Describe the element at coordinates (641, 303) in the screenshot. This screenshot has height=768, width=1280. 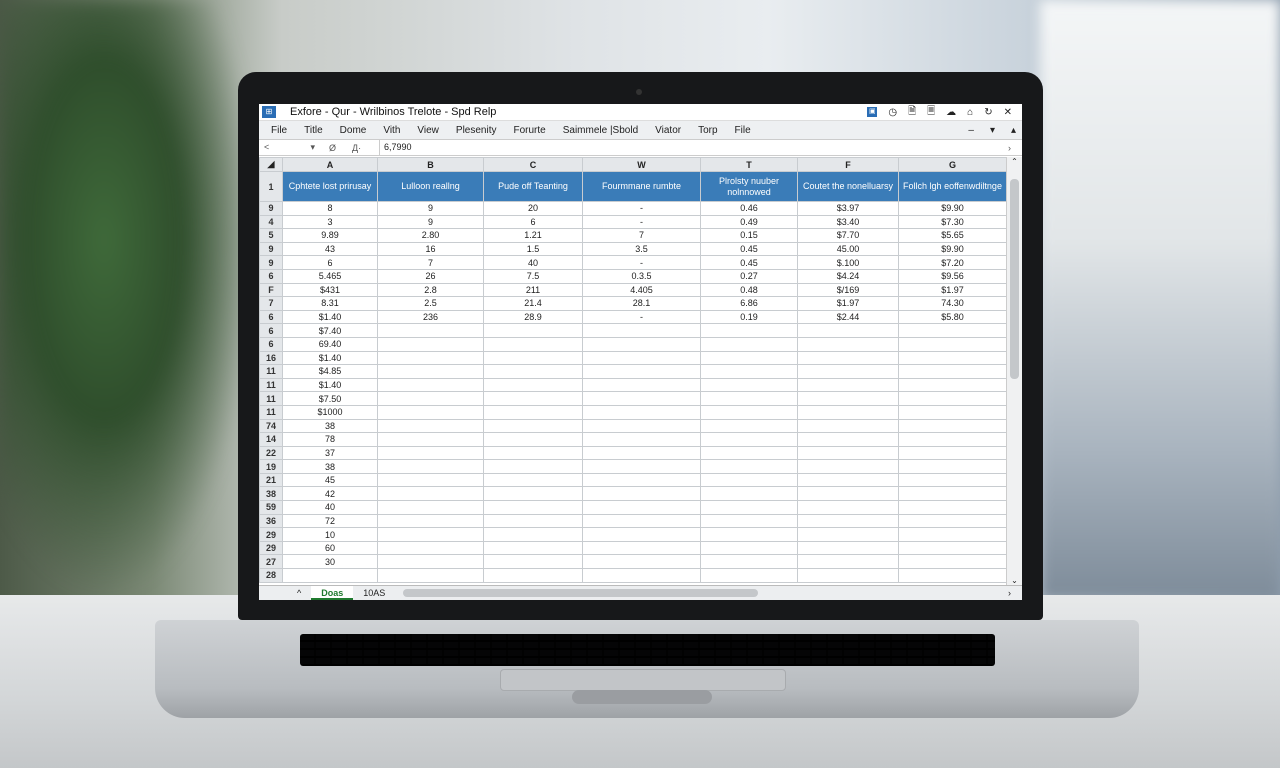
I see `cell: 28.1` at that location.